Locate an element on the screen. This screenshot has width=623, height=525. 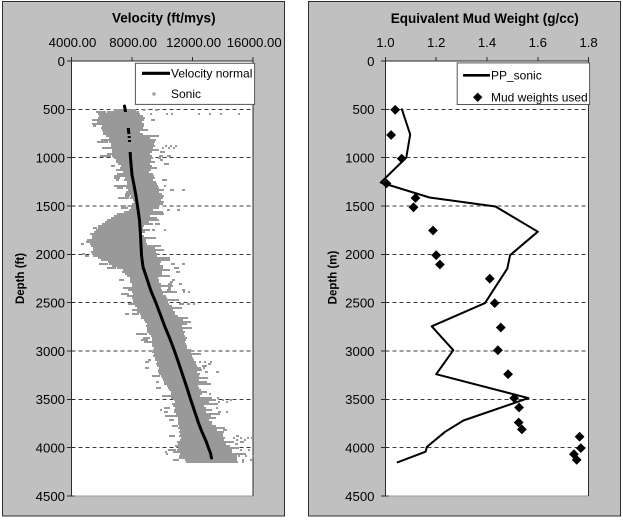
svg-text: PP_sonic is located at coordinates (516, 75).